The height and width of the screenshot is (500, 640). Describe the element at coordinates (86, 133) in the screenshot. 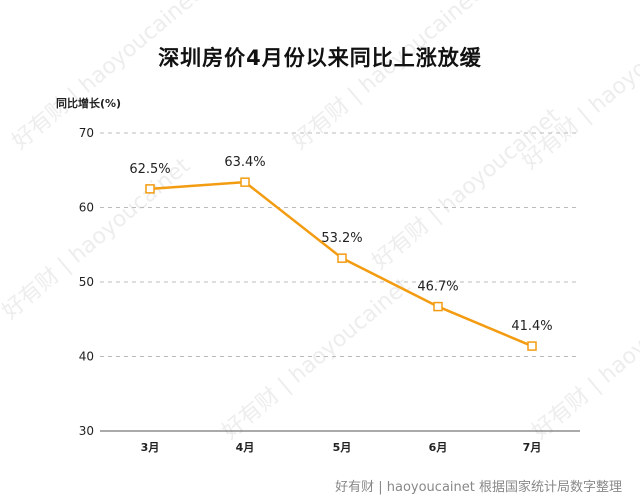

I see `y-tick-label: 70` at that location.